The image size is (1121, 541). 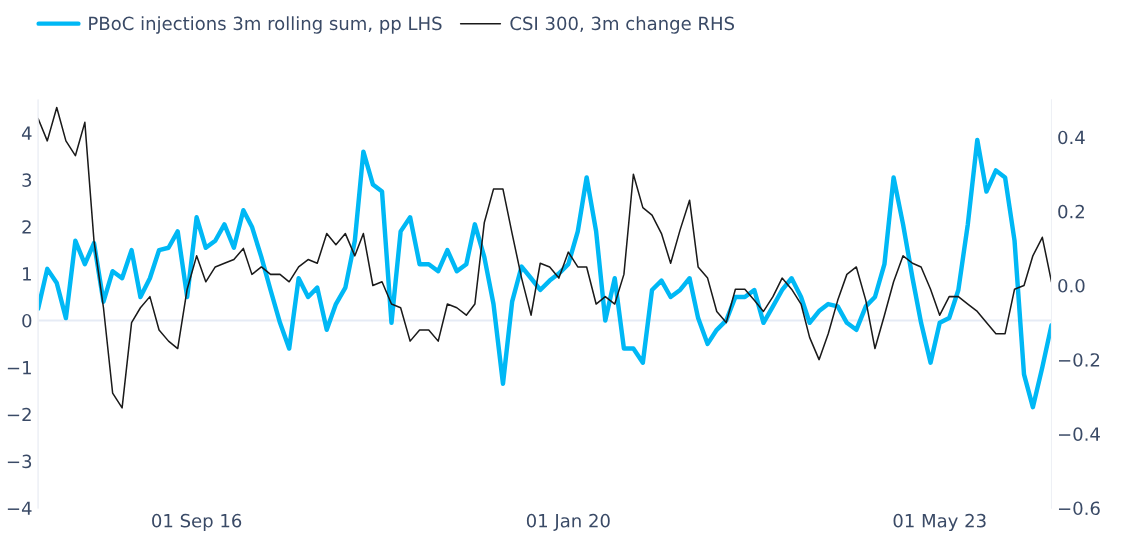 I want to click on legend-label: PBoC injections 3m rolling sum, pp LHS, so click(x=265, y=25).